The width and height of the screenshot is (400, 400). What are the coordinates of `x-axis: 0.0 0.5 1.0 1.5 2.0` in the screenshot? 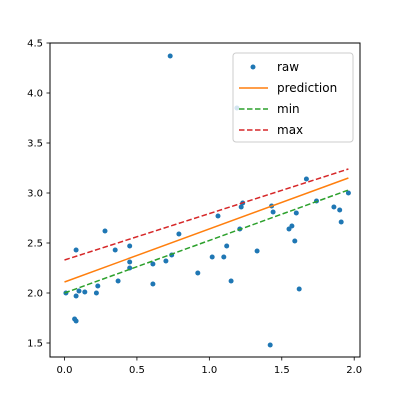 It's located at (209, 366).